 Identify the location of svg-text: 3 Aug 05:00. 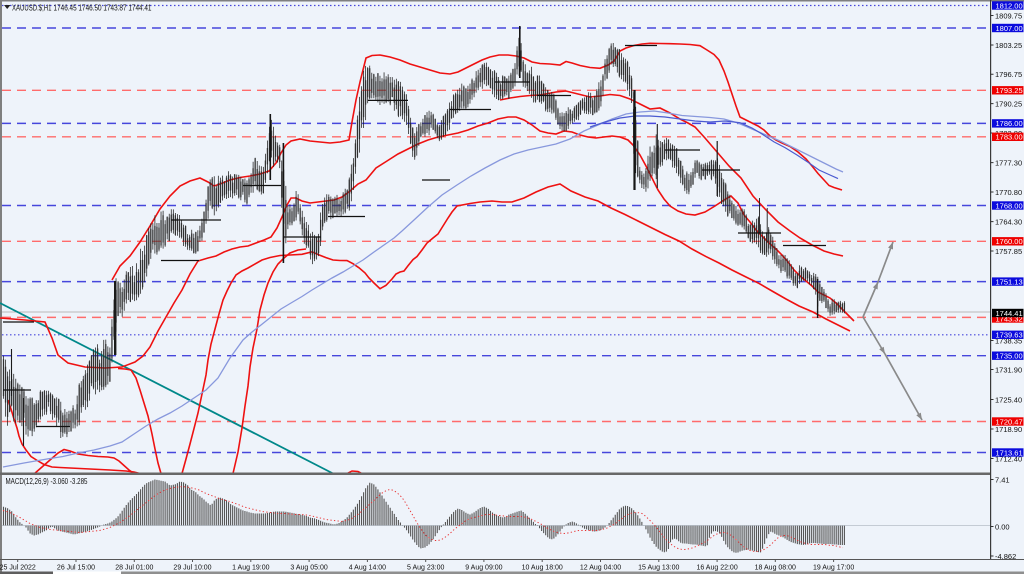
(308, 567).